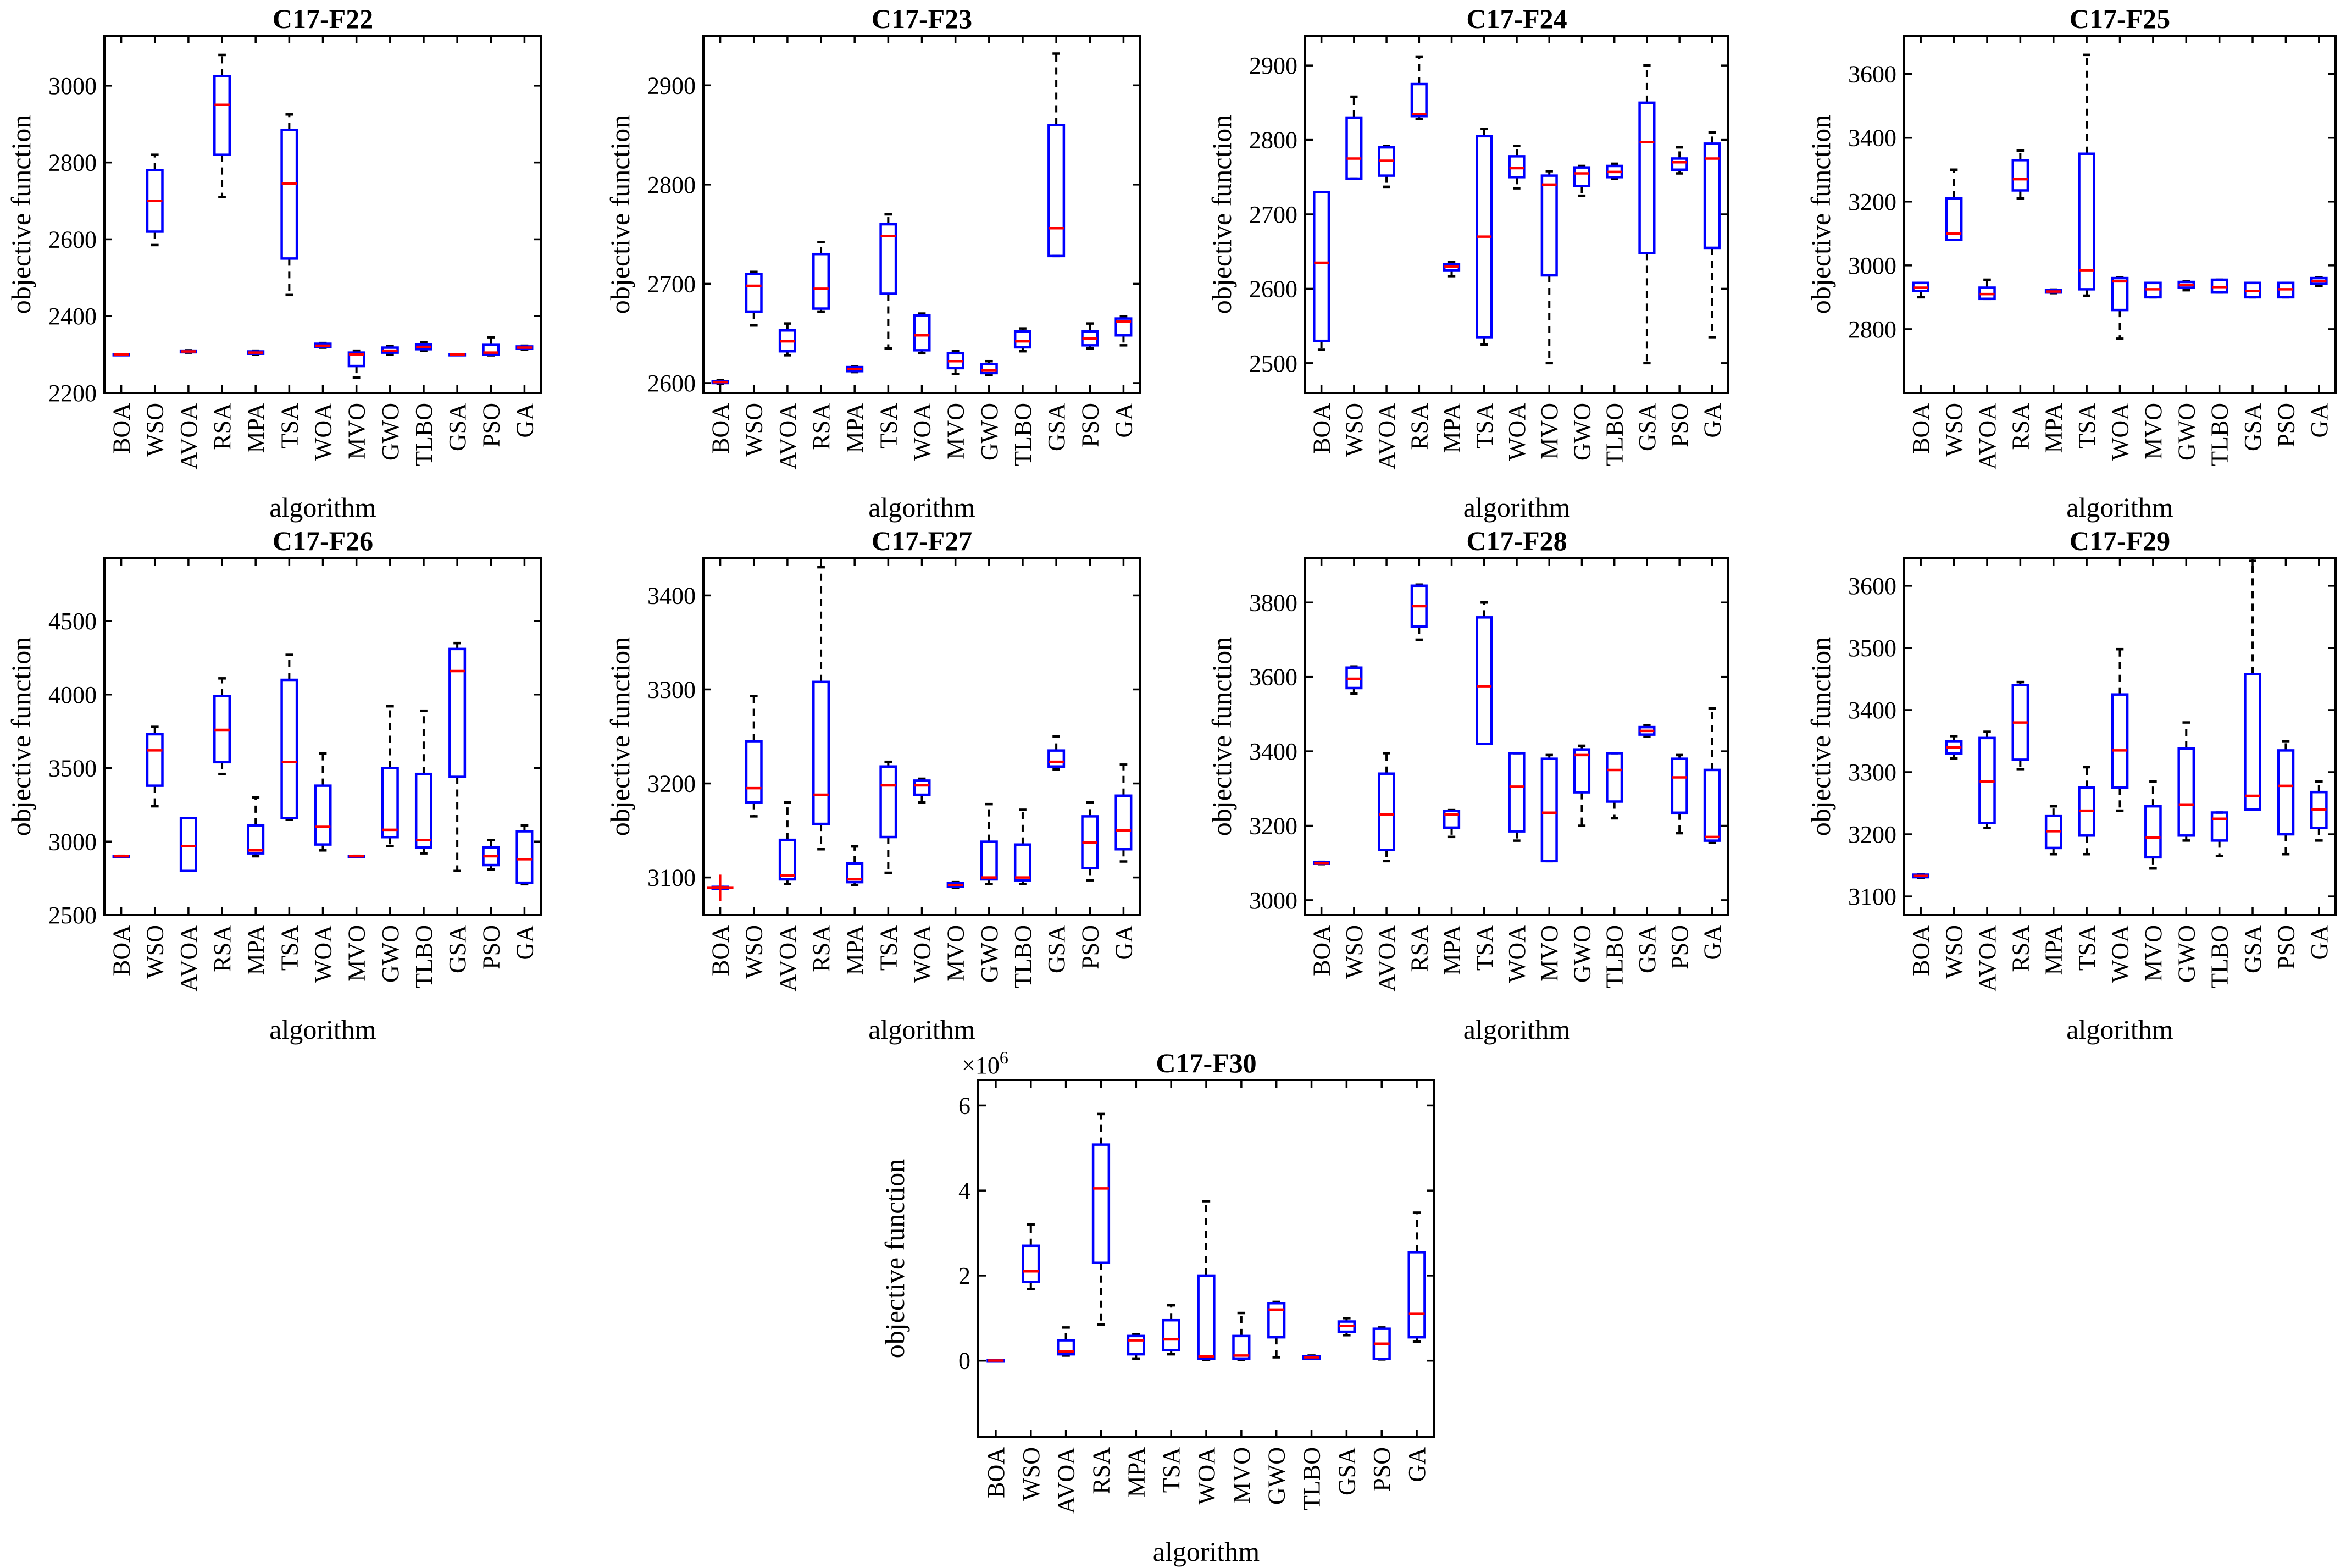 The height and width of the screenshot is (1568, 2346). What do you see at coordinates (155, 952) in the screenshot?
I see `x-tick-label-wso: WSO` at bounding box center [155, 952].